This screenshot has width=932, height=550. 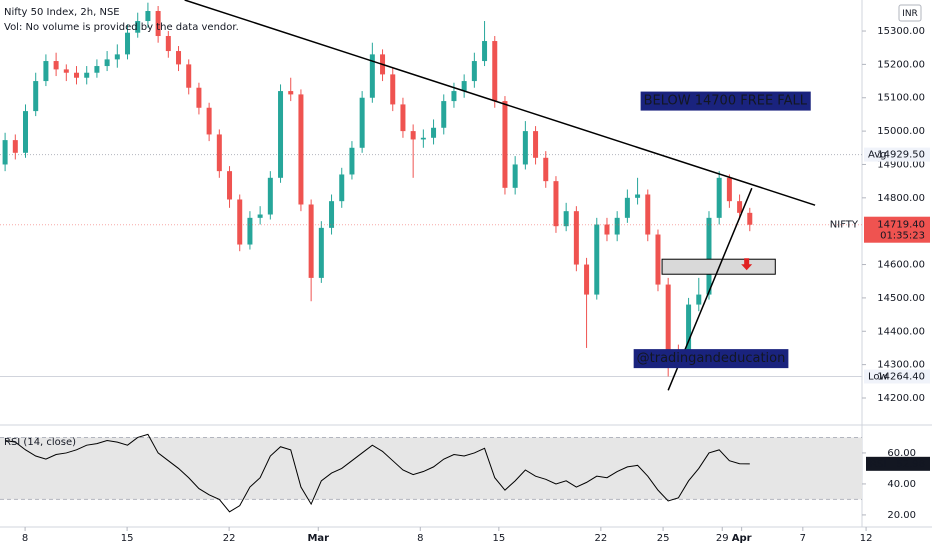 I want to click on last-price-tag, so click(x=897, y=229).